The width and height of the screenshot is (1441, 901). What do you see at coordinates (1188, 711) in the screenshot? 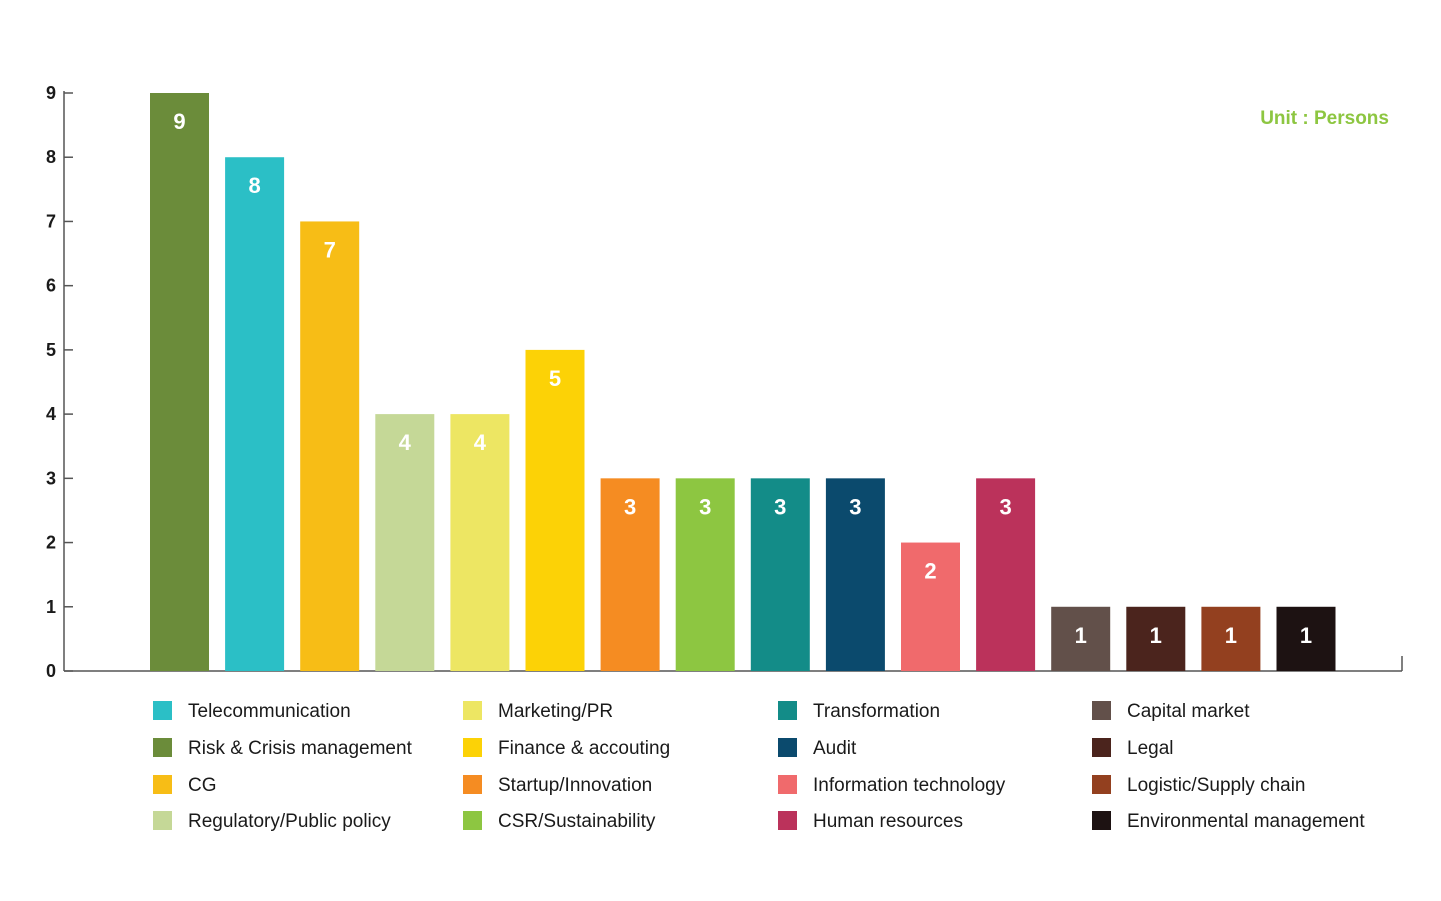
I see `legend-label: Capital market` at bounding box center [1188, 711].